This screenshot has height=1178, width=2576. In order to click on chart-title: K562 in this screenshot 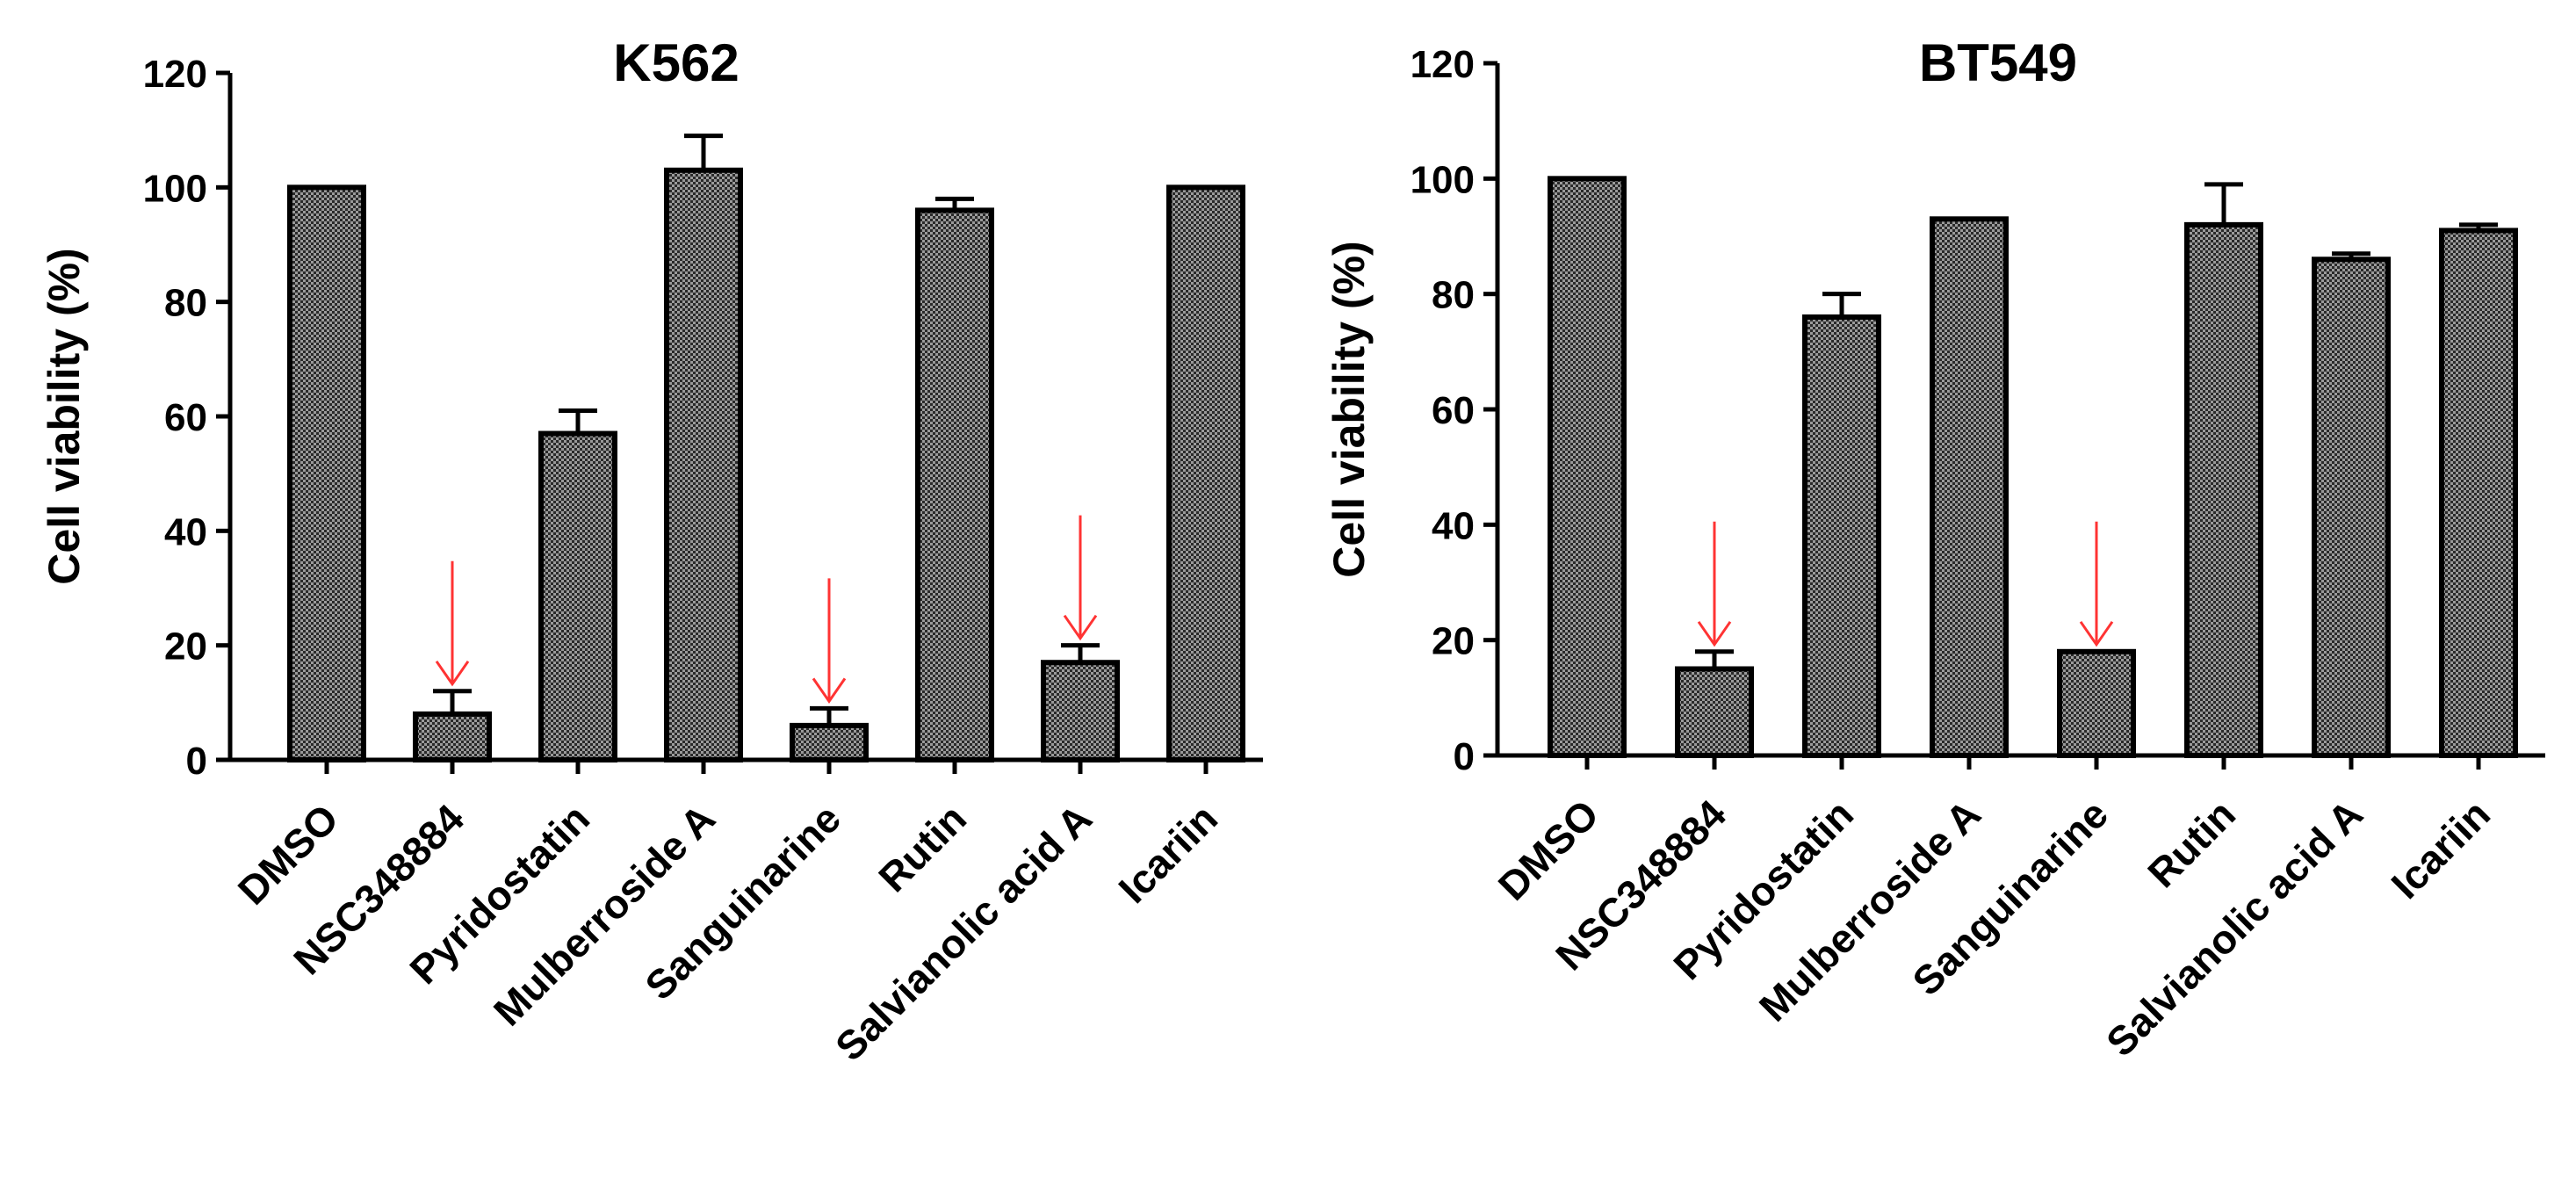, I will do `click(676, 62)`.